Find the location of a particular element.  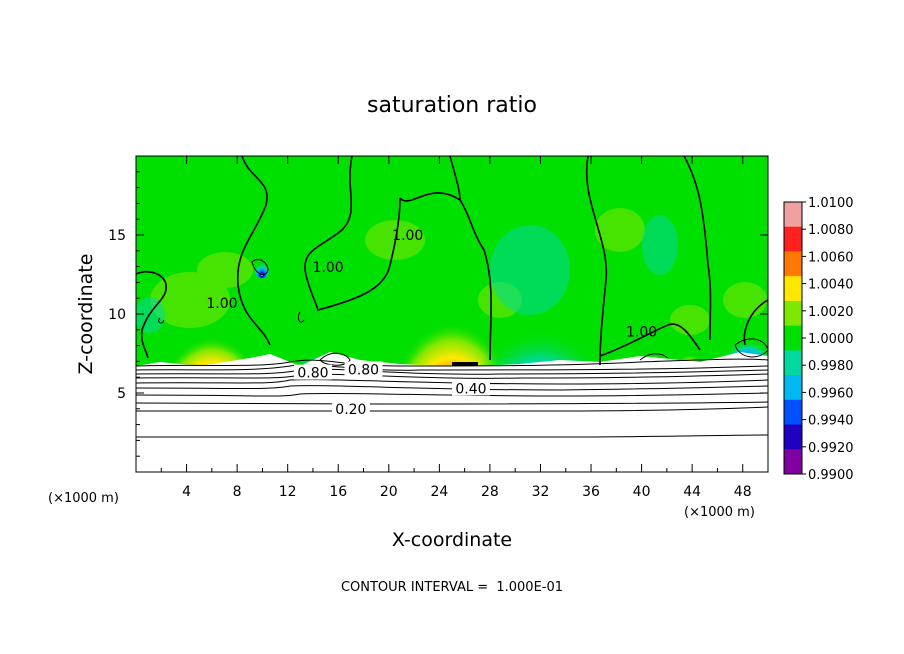

x-tick-label: 36 is located at coordinates (591, 492).